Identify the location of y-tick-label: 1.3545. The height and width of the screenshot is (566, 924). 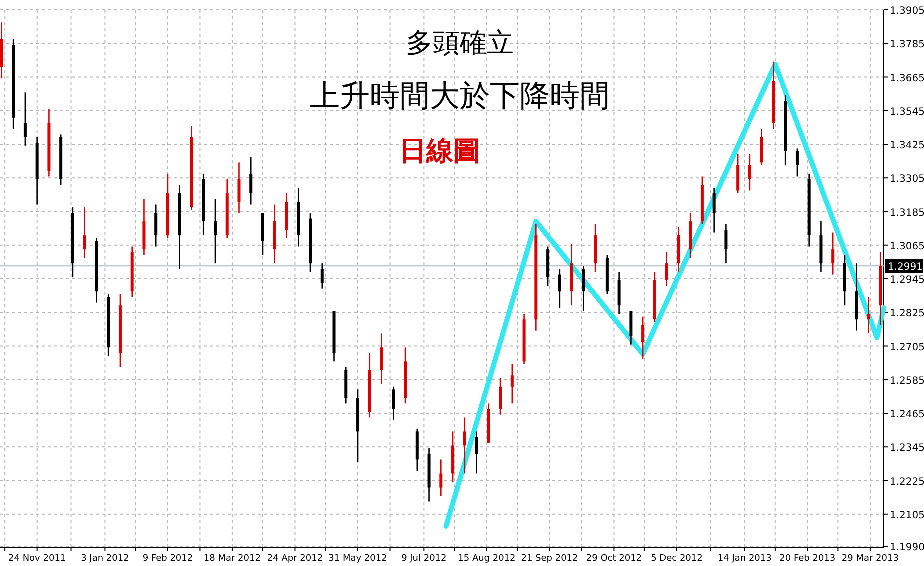
(907, 112).